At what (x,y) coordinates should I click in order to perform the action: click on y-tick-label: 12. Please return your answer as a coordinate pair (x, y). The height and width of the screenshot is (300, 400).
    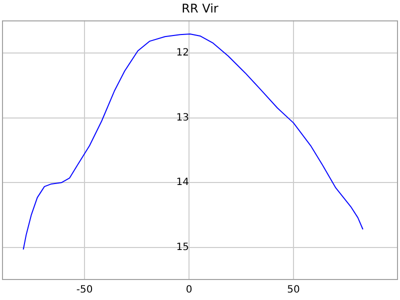
    Looking at the image, I should click on (183, 52).